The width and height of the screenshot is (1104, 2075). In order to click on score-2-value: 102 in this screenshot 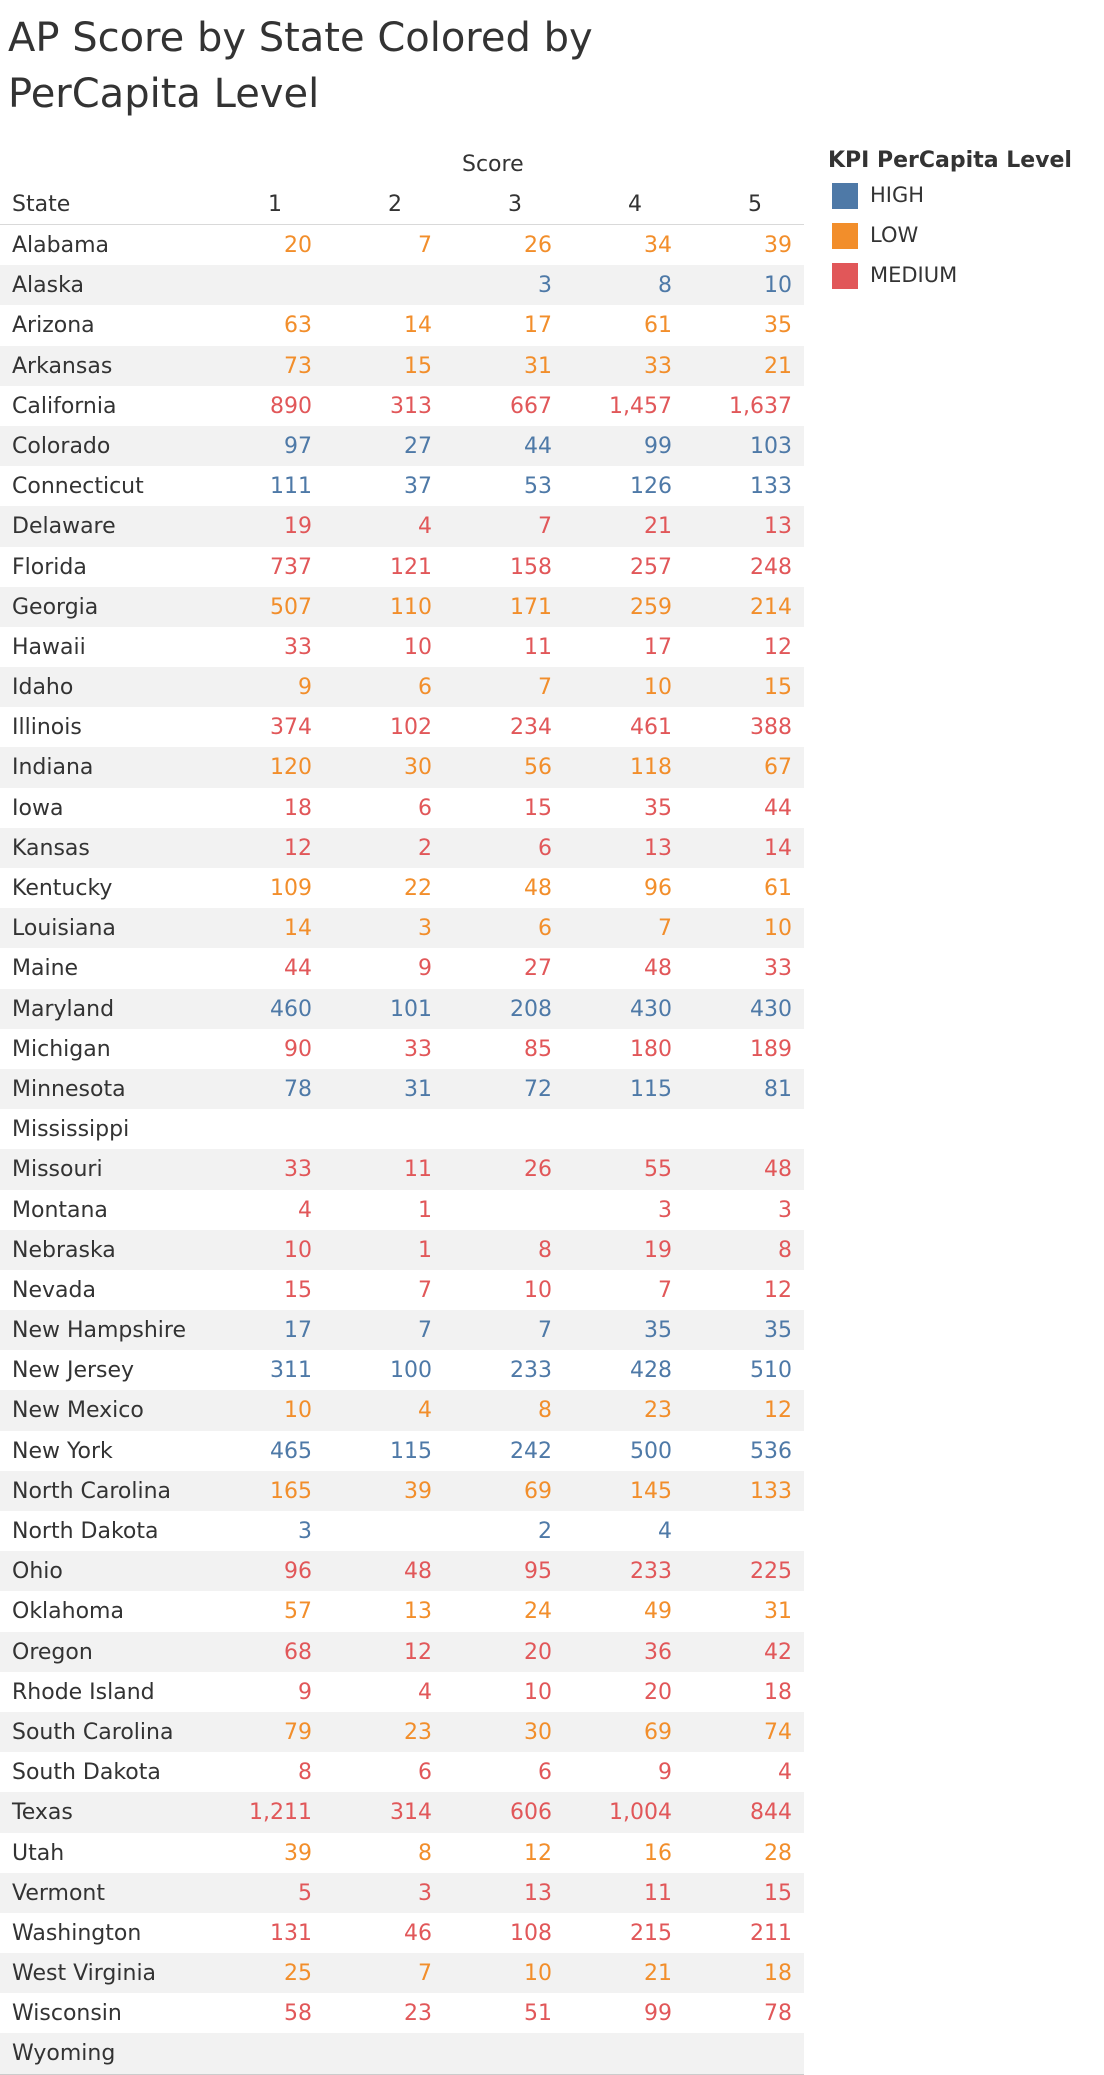, I will do `click(411, 728)`.